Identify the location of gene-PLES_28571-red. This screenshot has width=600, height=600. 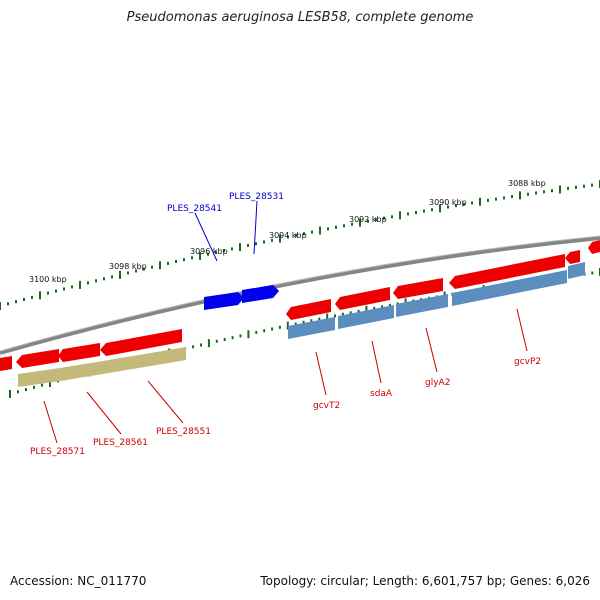
(37, 358).